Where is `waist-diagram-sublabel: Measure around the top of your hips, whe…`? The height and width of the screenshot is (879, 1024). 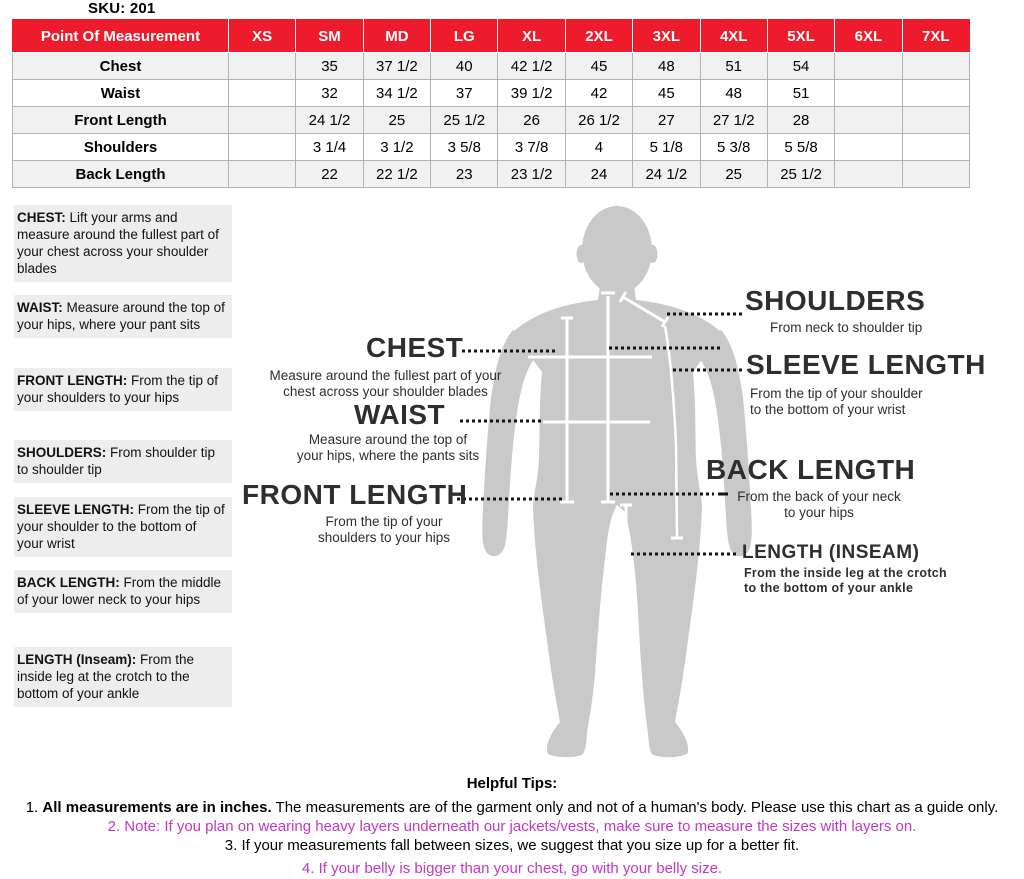 waist-diagram-sublabel: Measure around the top of your hips, whe… is located at coordinates (388, 447).